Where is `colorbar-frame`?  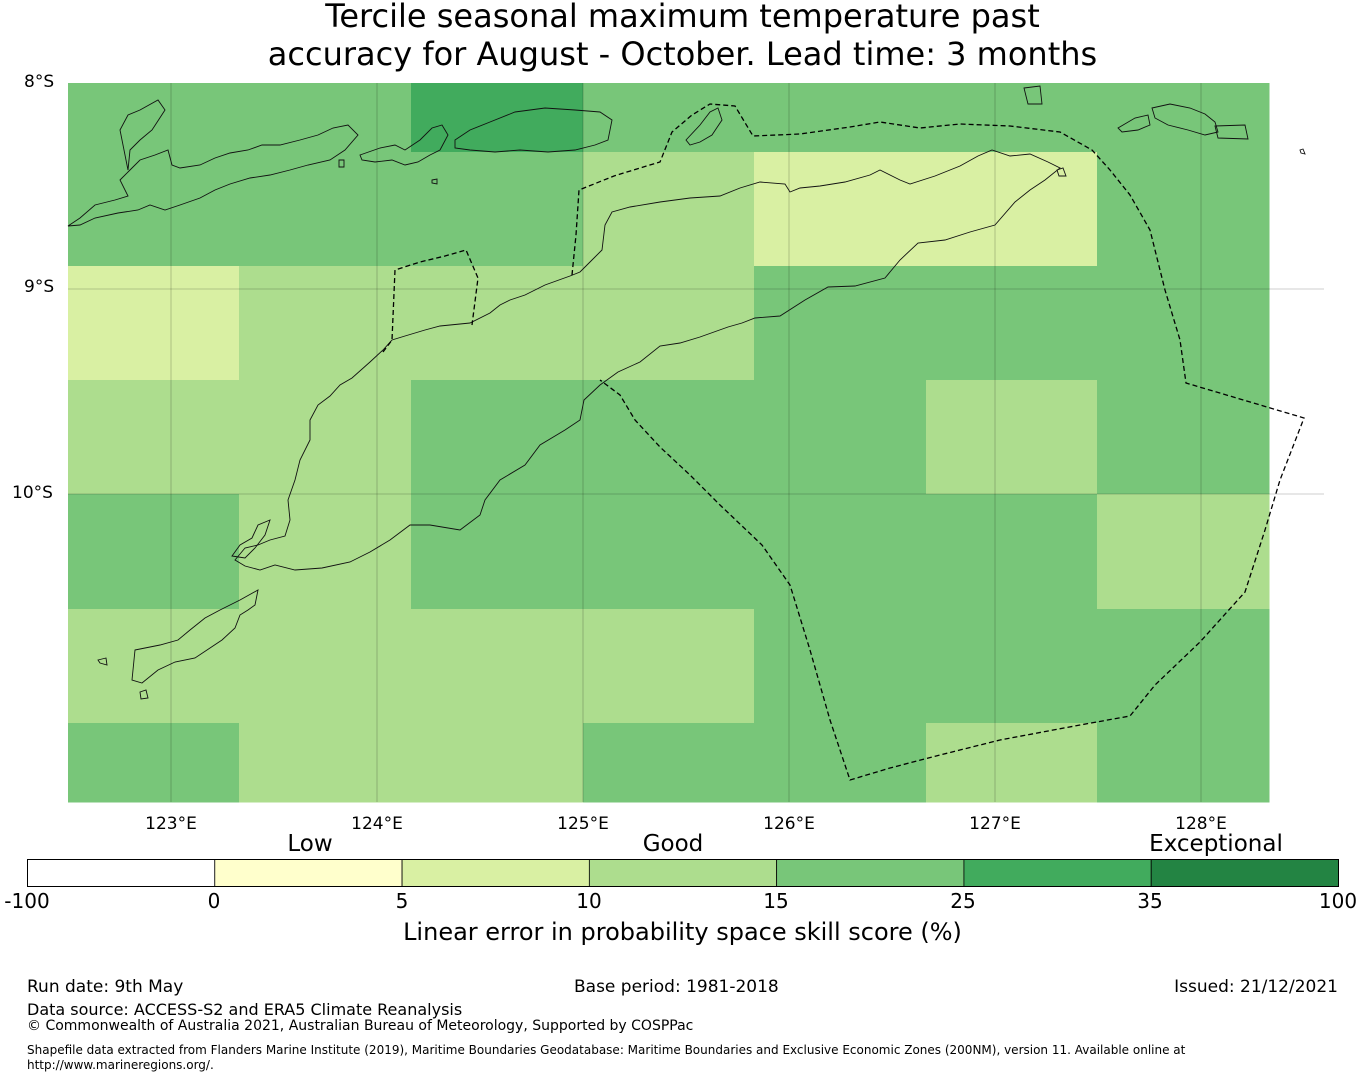 colorbar-frame is located at coordinates (683, 873).